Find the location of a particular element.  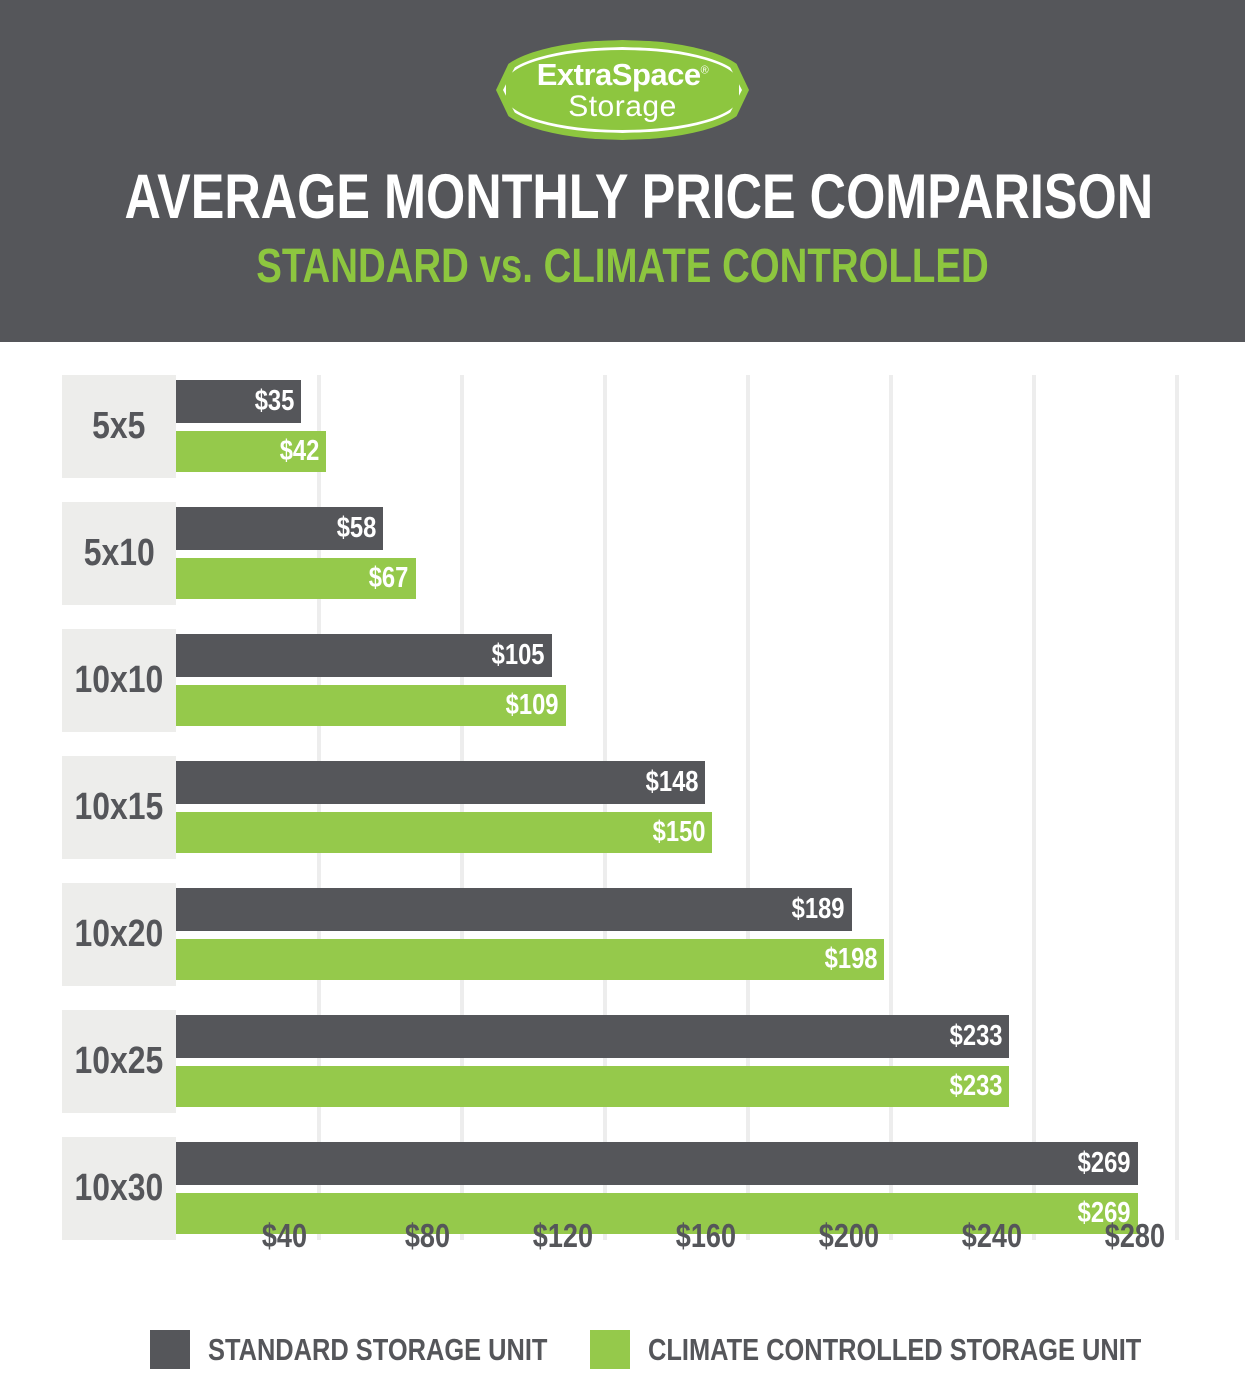

bar-value-label: $67 is located at coordinates (388, 578).